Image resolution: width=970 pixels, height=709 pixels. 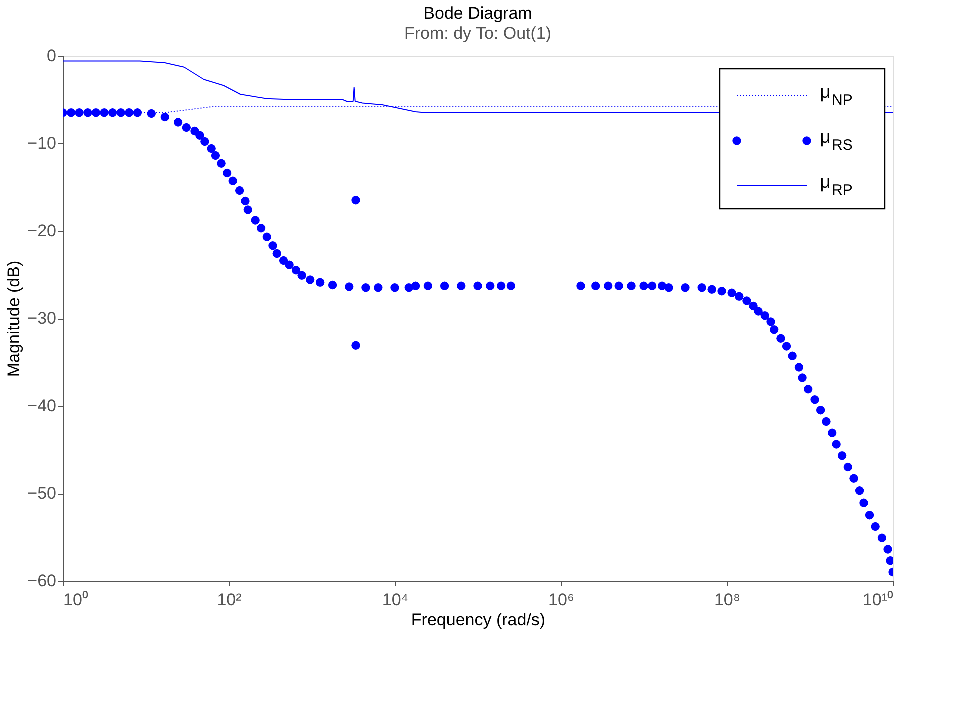 What do you see at coordinates (42, 493) in the screenshot?
I see `y-tick-label: −50` at bounding box center [42, 493].